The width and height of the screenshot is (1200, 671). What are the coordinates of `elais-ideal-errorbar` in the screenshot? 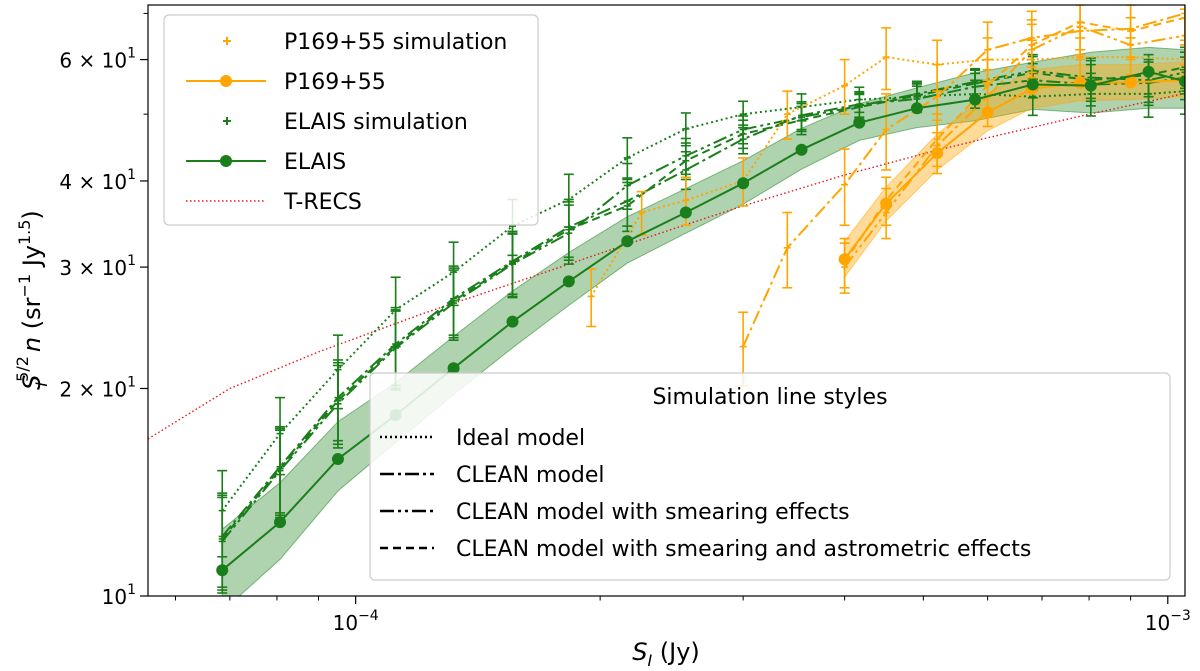 It's located at (1182, 91).